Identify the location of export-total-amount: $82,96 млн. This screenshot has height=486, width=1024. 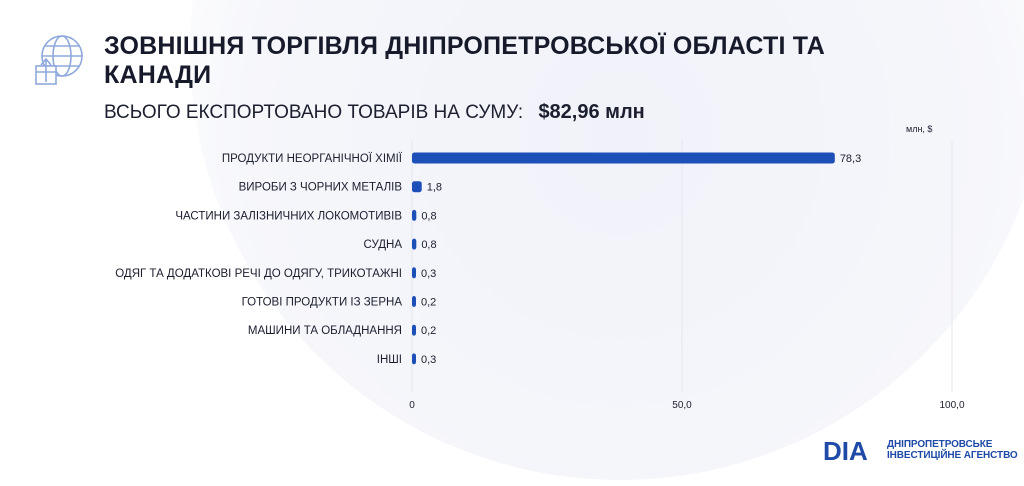
(591, 112).